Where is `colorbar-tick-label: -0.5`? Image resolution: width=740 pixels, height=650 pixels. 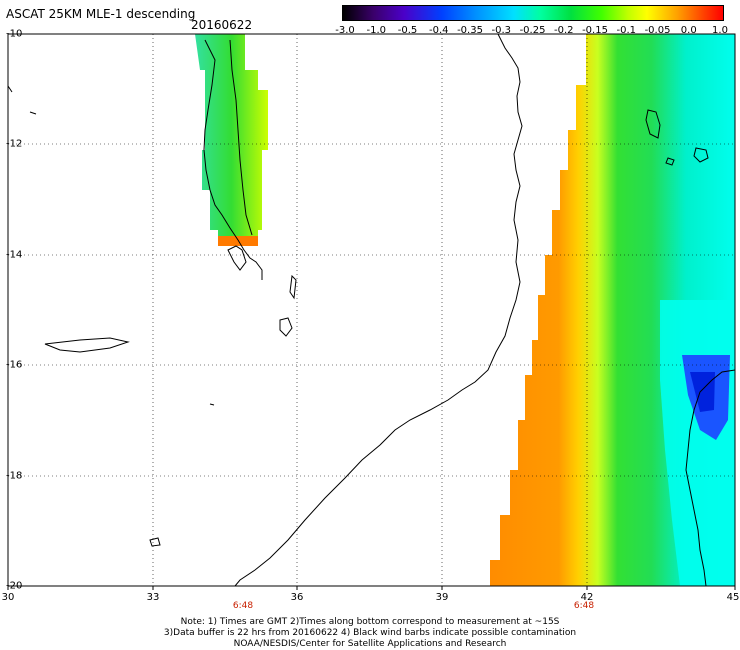
colorbar-tick-label: -0.5 is located at coordinates (407, 30).